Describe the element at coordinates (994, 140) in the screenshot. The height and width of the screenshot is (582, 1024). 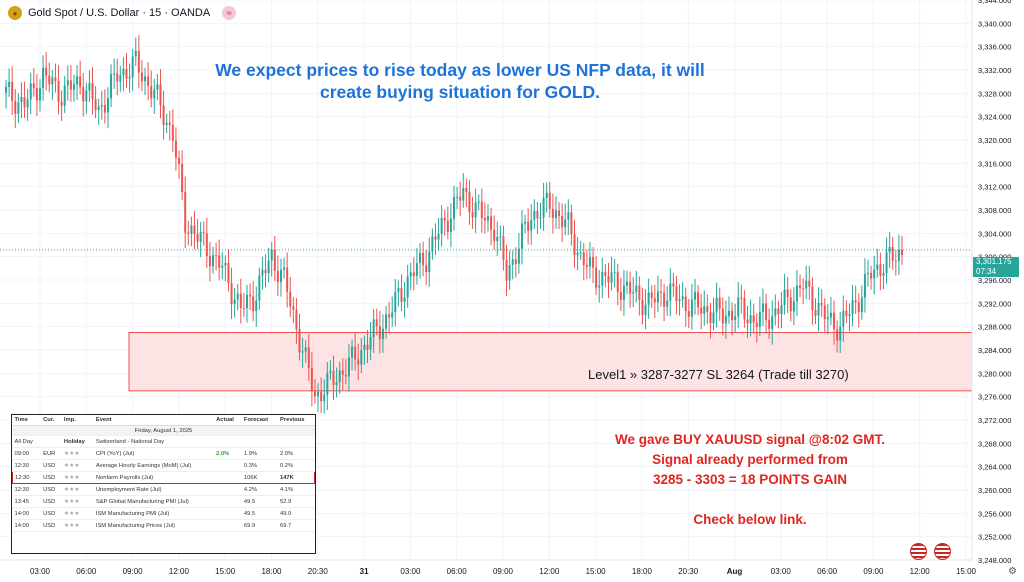
I see `y-tick-label: 3,320.000` at that location.